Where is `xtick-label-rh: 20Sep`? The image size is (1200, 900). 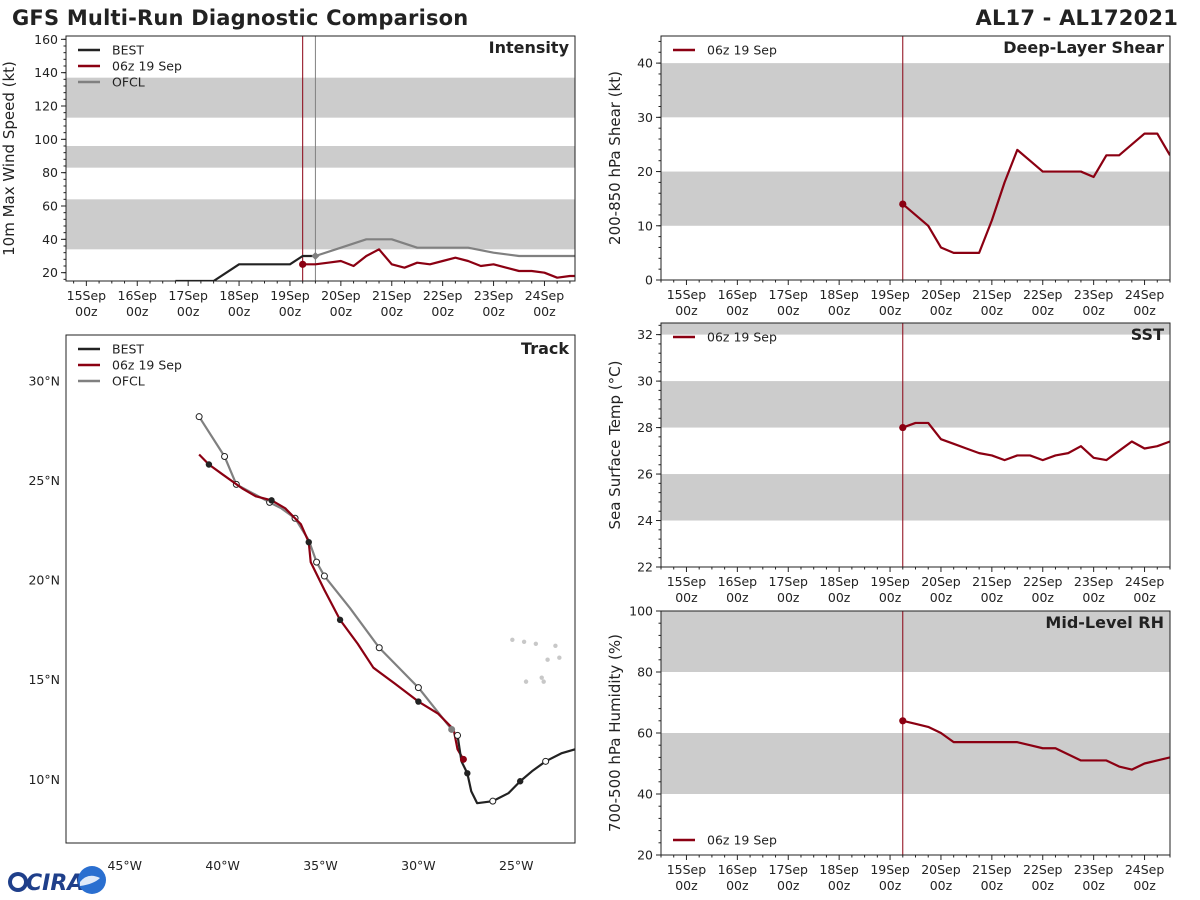
xtick-label-rh: 20Sep is located at coordinates (941, 869).